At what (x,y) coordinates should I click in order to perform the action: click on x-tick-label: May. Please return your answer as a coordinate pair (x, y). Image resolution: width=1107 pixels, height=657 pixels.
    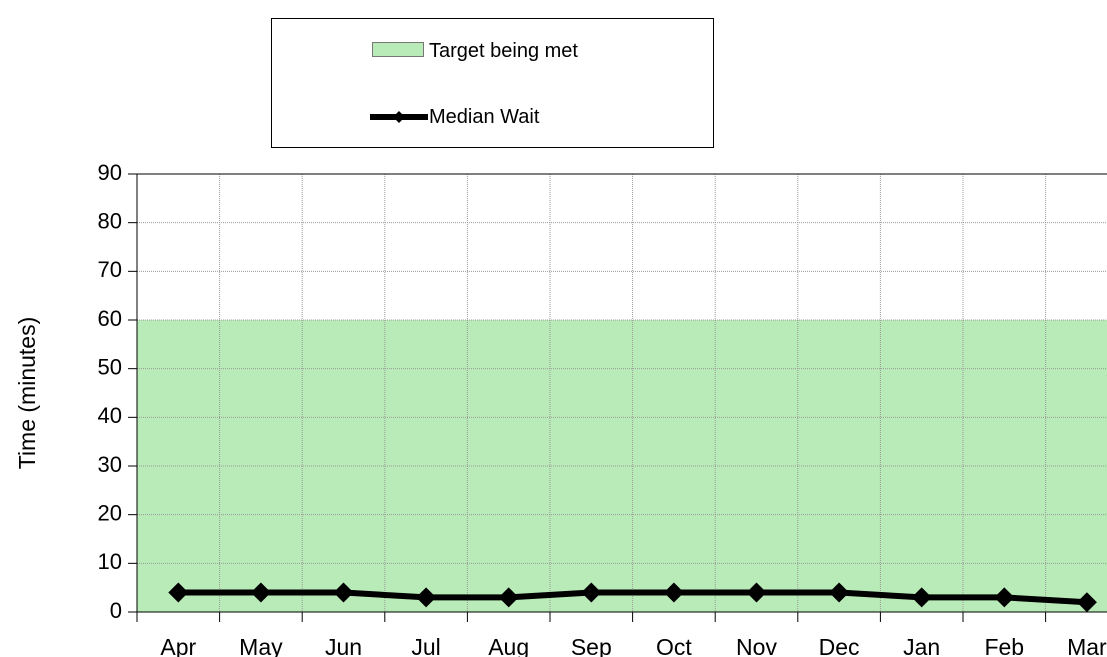
    Looking at the image, I should click on (261, 645).